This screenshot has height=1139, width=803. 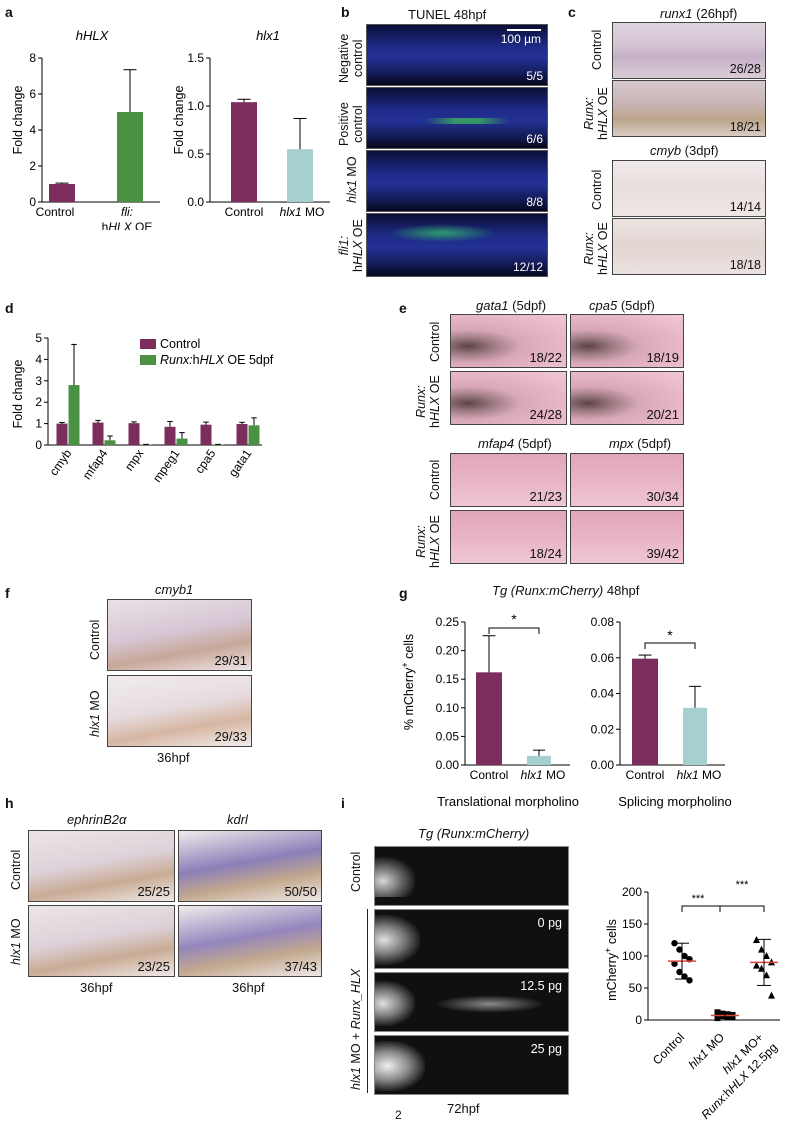 What do you see at coordinates (520, 39) in the screenshot?
I see `scale-bar-label: 100 µm` at bounding box center [520, 39].